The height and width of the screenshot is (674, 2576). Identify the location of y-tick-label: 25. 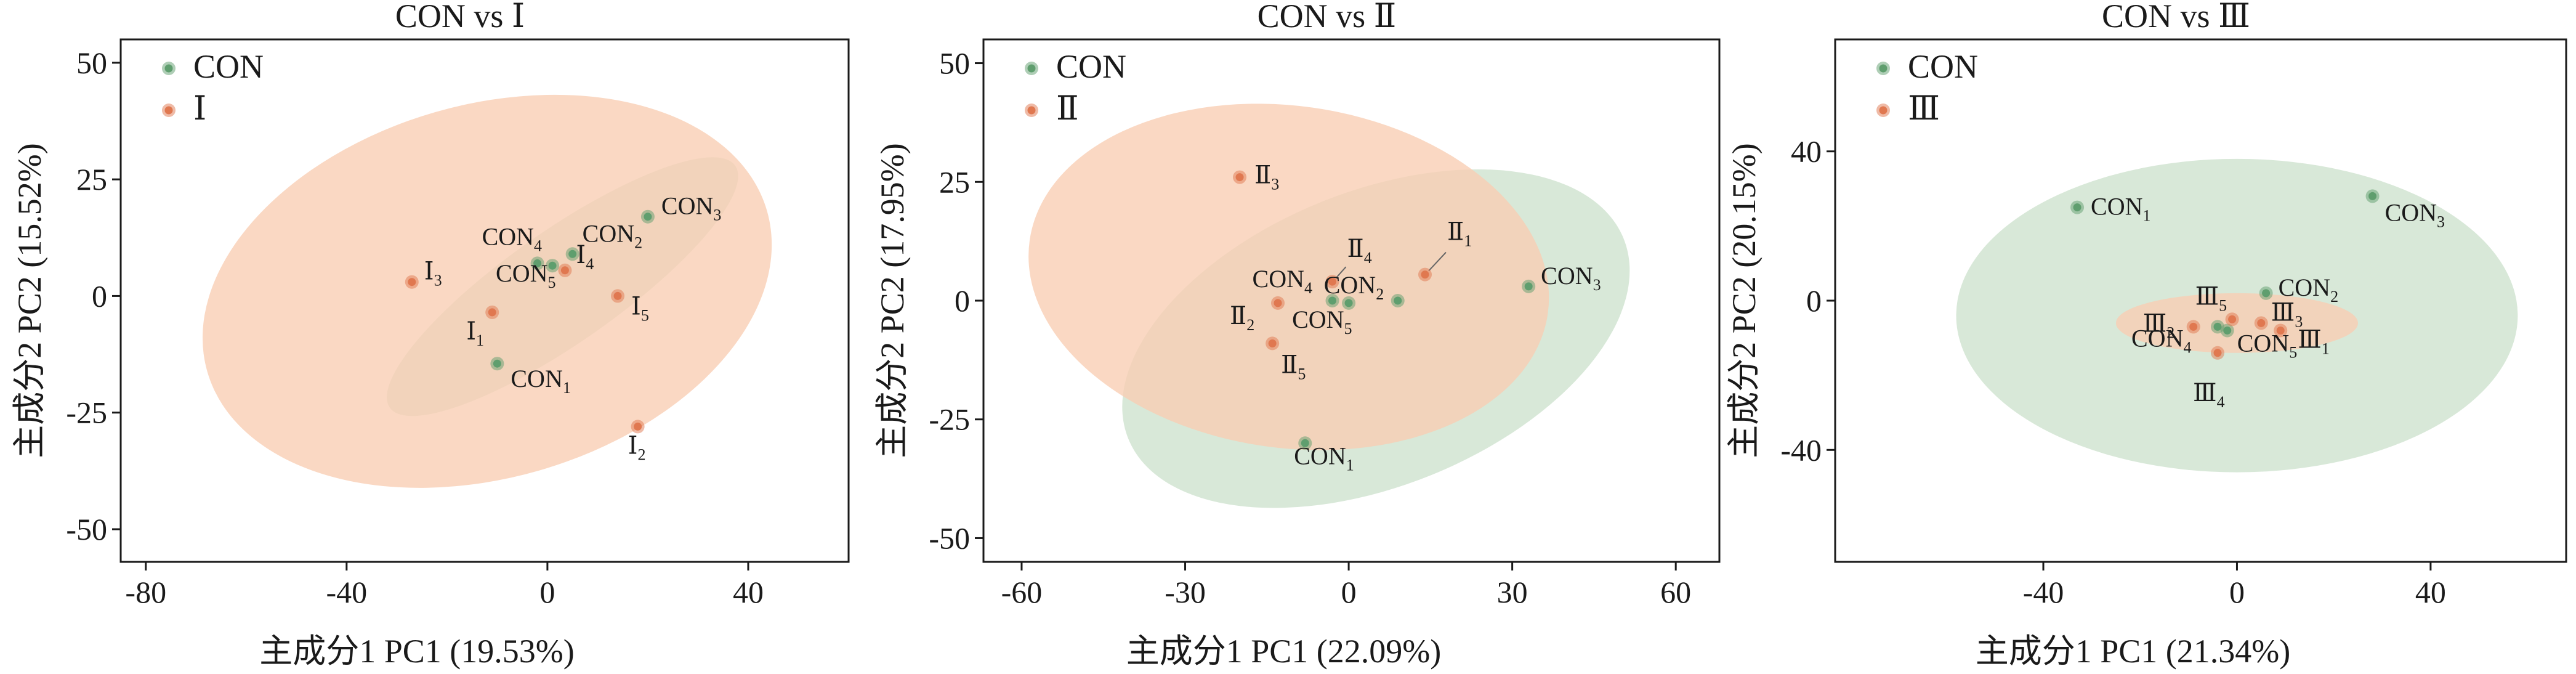
(91, 179).